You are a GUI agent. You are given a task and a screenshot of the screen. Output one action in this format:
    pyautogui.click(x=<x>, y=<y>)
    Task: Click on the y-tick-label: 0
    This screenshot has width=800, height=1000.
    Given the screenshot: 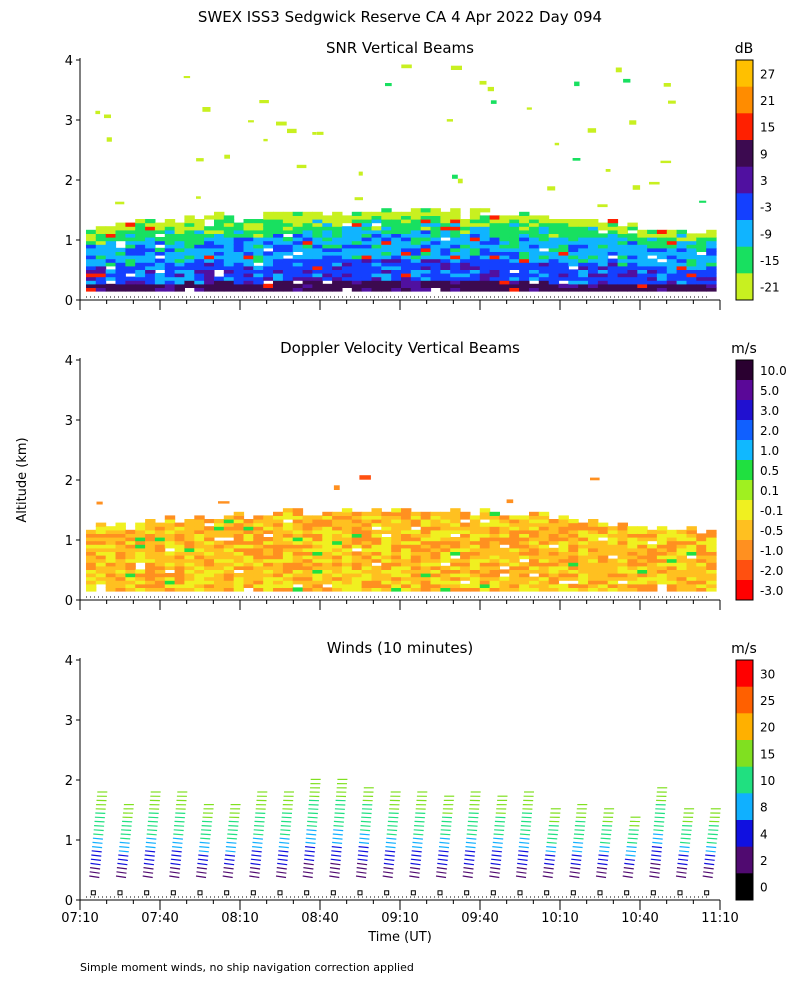 What is the action you would take?
    pyautogui.click(x=69, y=301)
    